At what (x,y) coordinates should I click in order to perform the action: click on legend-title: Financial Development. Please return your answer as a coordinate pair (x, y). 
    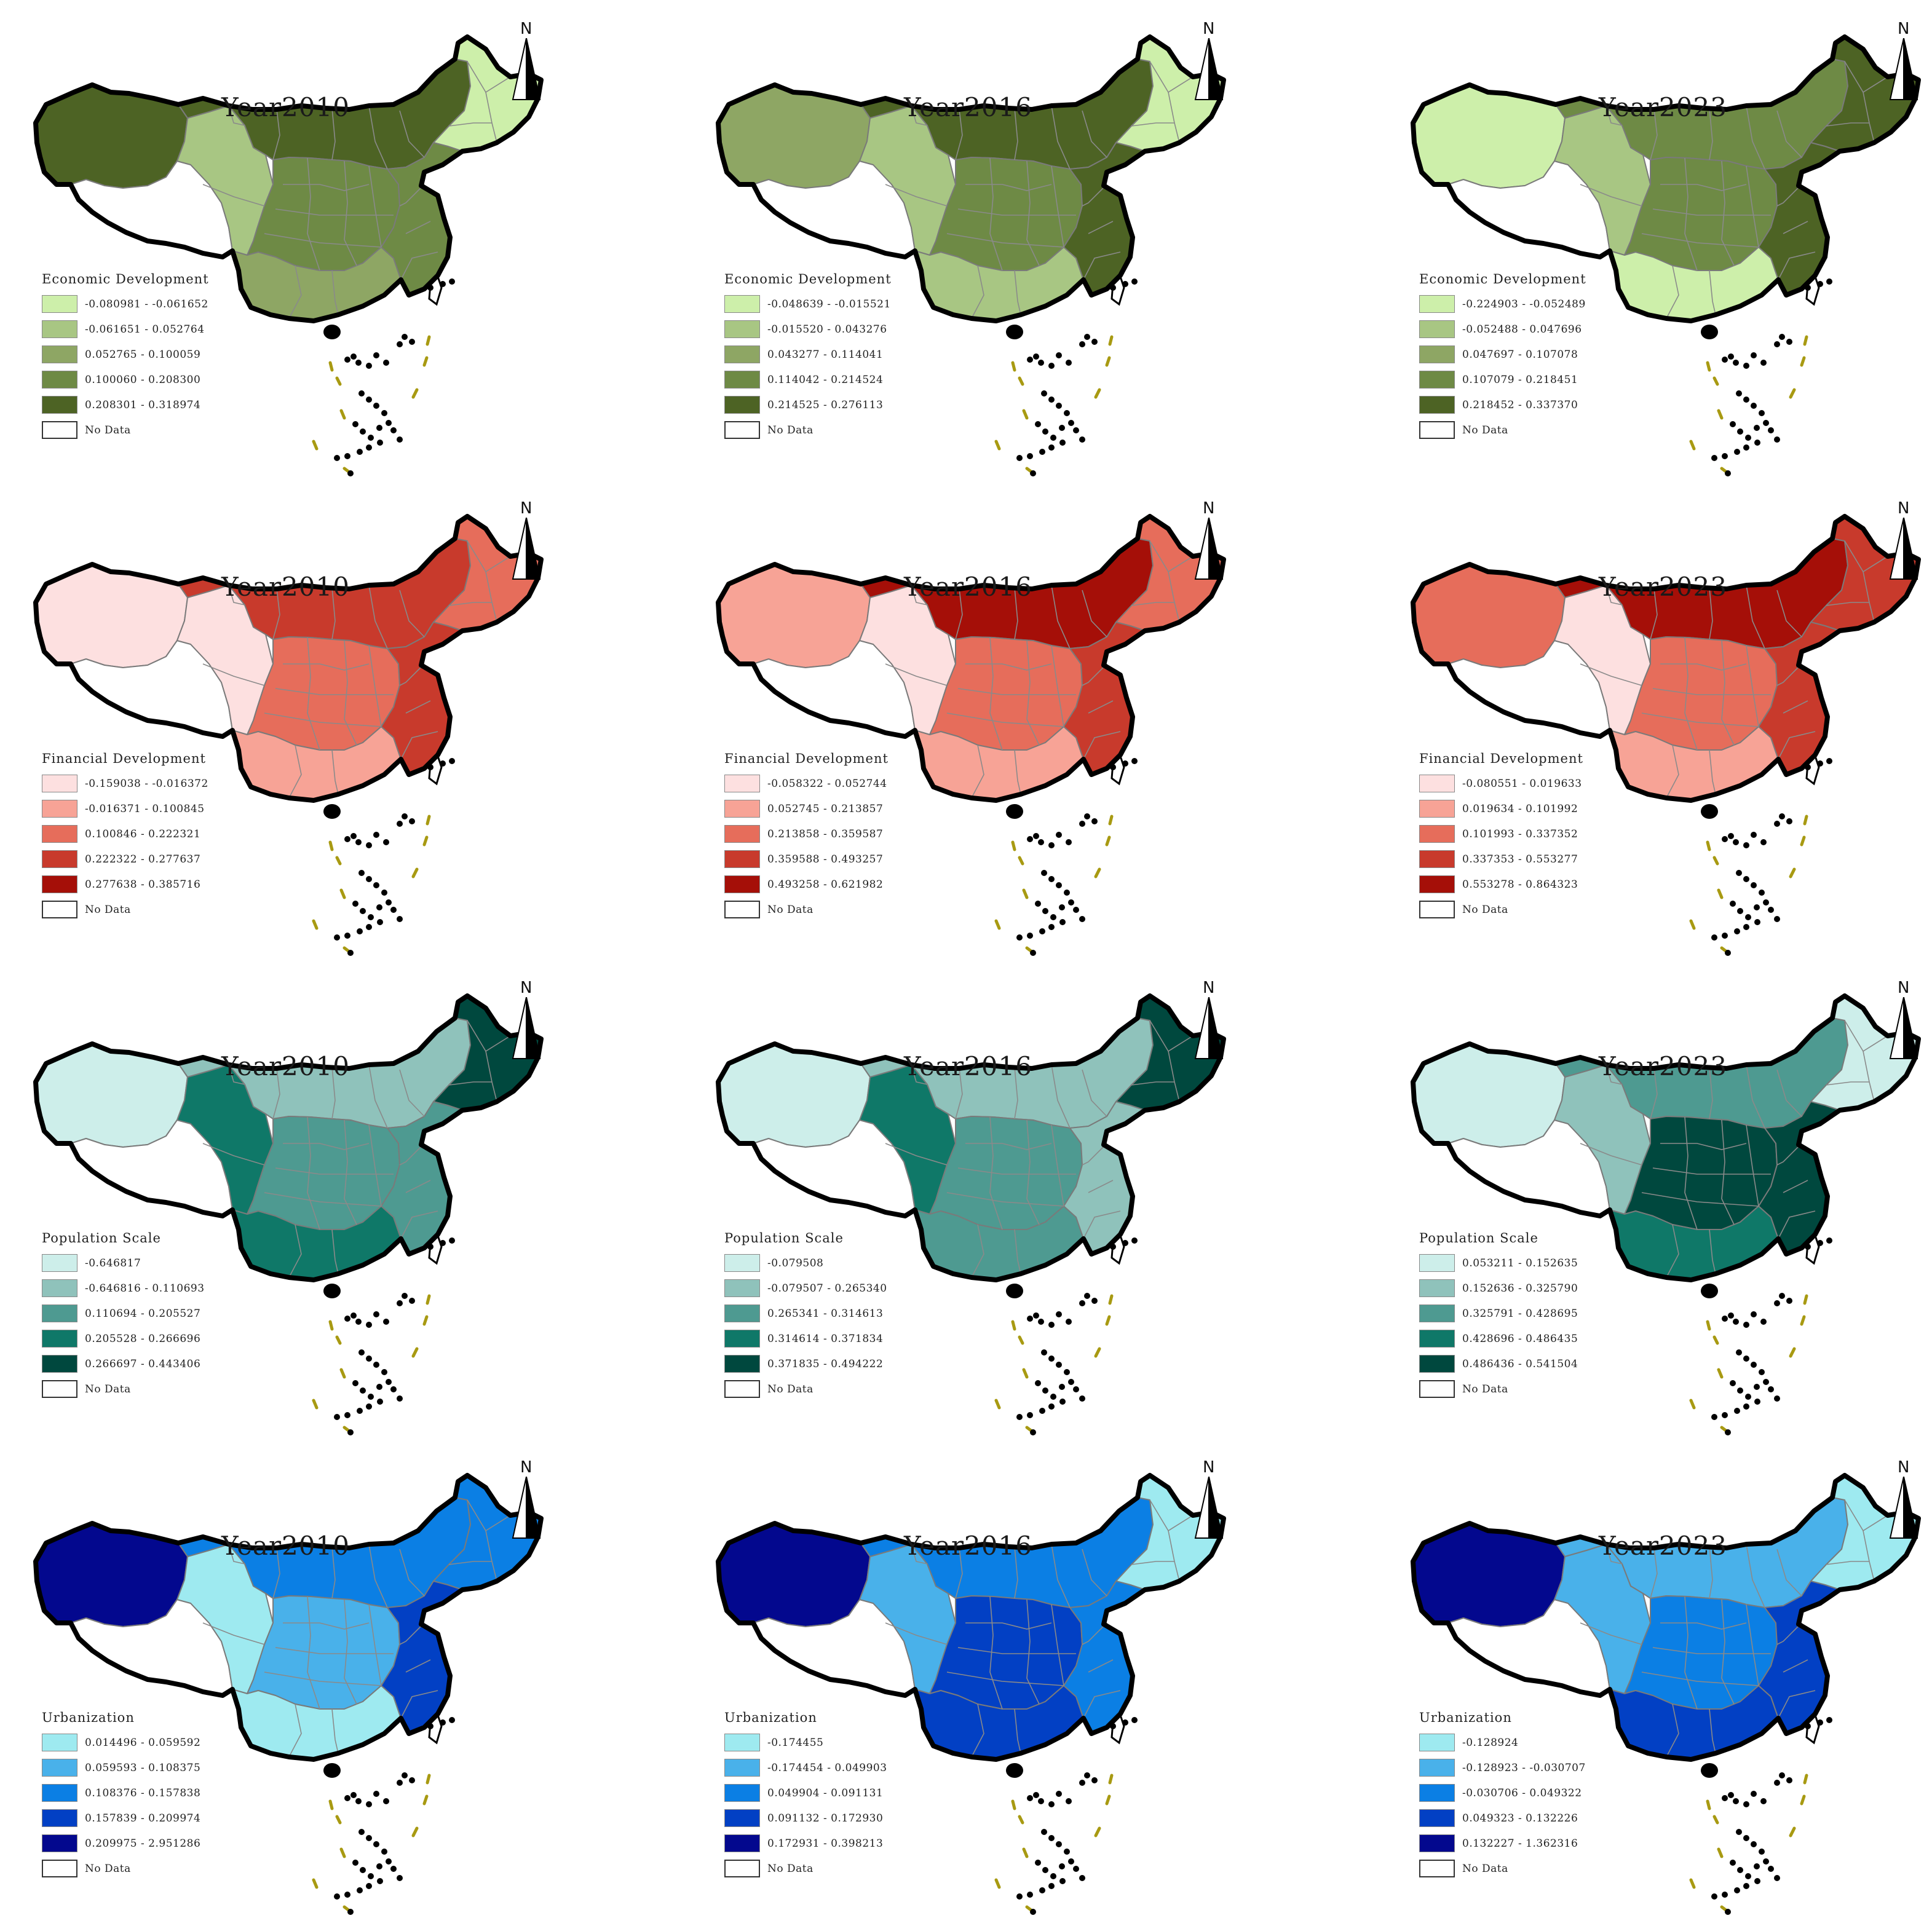
    Looking at the image, I should click on (806, 758).